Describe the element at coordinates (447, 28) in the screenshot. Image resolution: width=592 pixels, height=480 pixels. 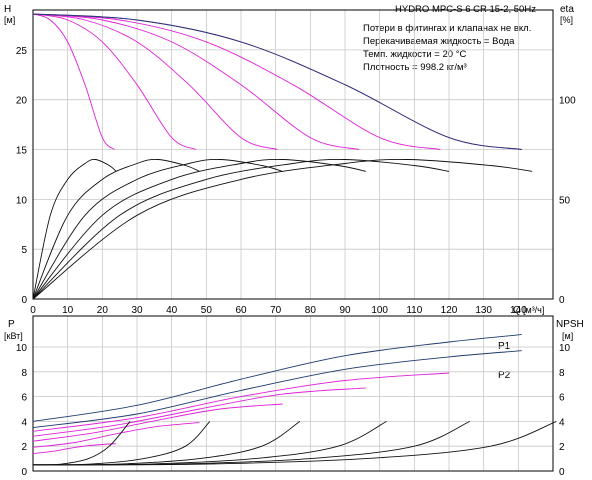
I see `note-fitting-losses: Потери в фитингах и клапанах не вкл.` at that location.